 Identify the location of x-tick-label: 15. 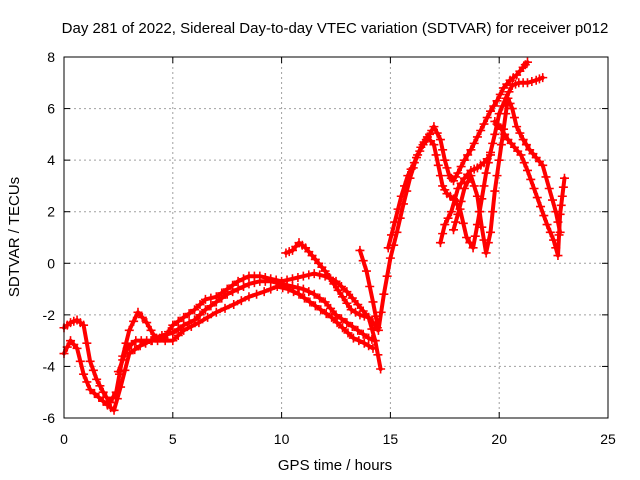
(391, 439).